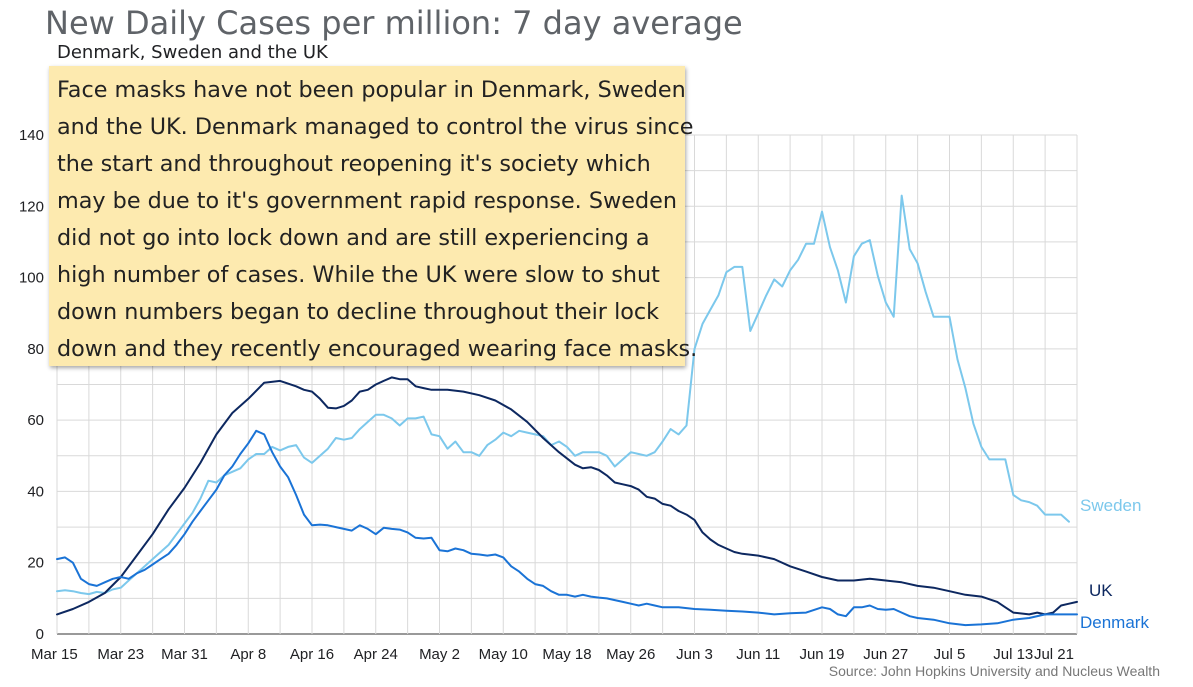 The height and width of the screenshot is (687, 1193). I want to click on y-tick-label: 100, so click(31, 278).